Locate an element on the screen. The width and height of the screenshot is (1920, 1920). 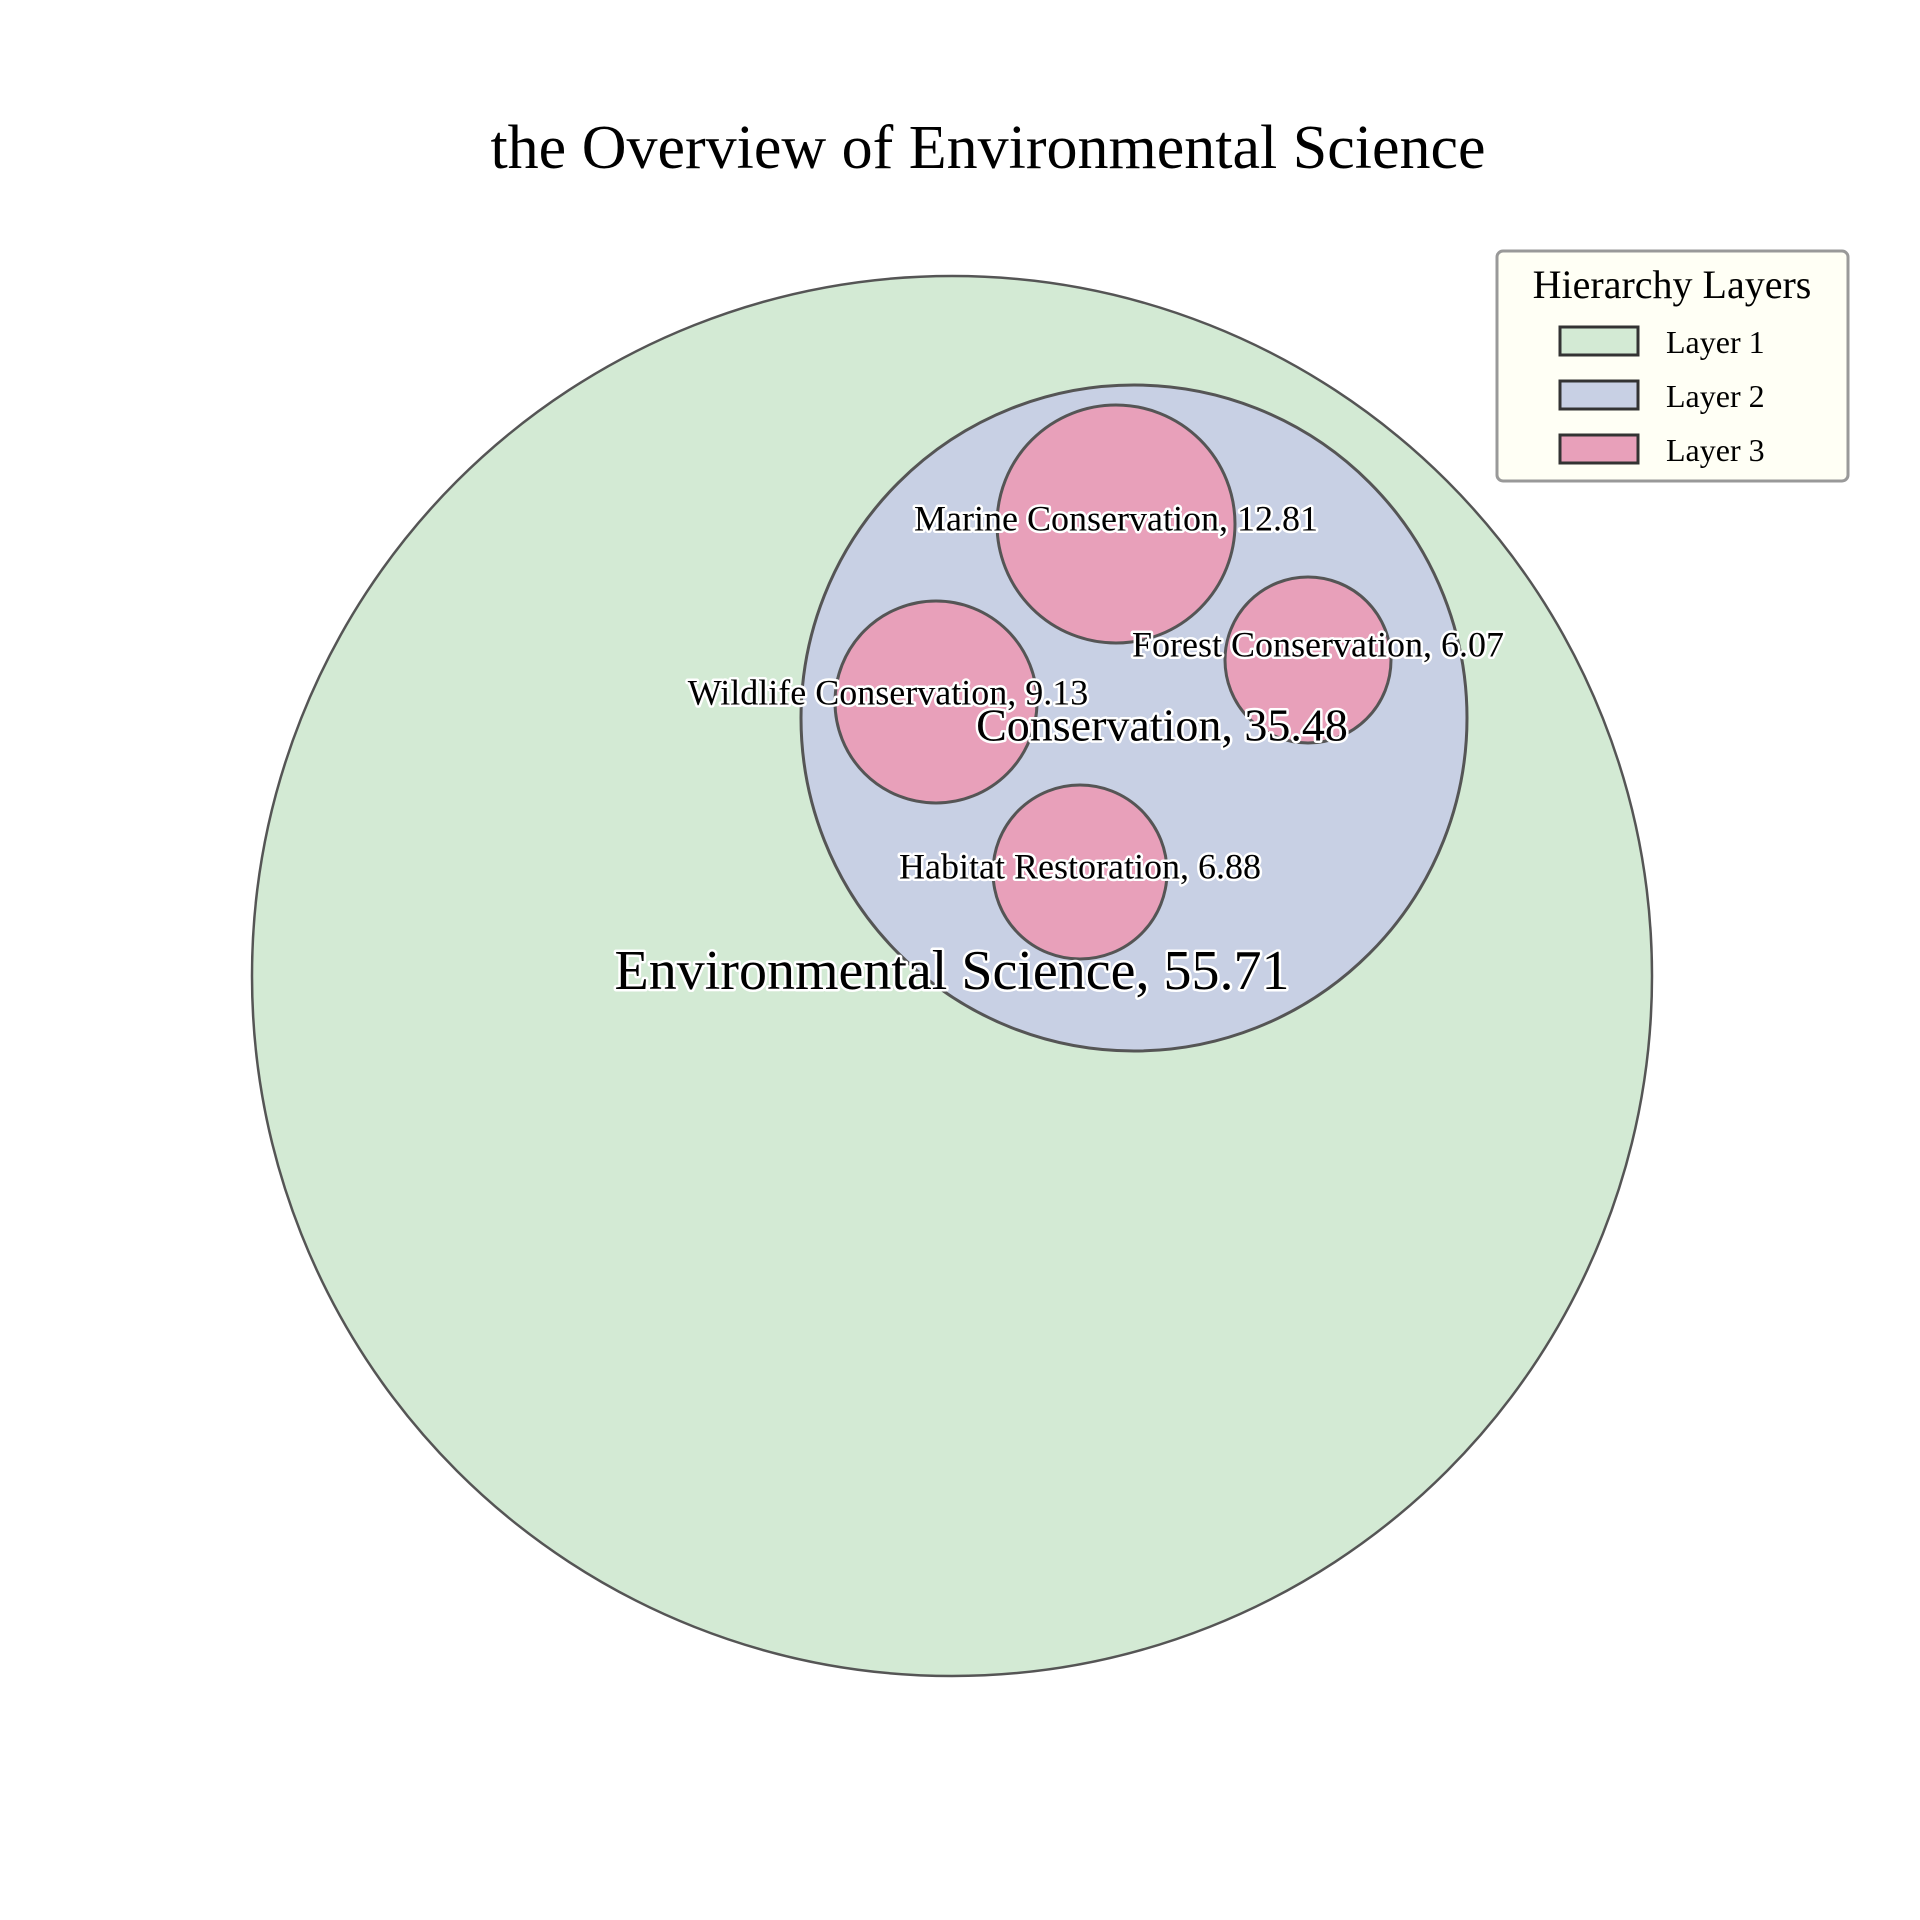
circle-forest-conservation is located at coordinates (1308, 660).